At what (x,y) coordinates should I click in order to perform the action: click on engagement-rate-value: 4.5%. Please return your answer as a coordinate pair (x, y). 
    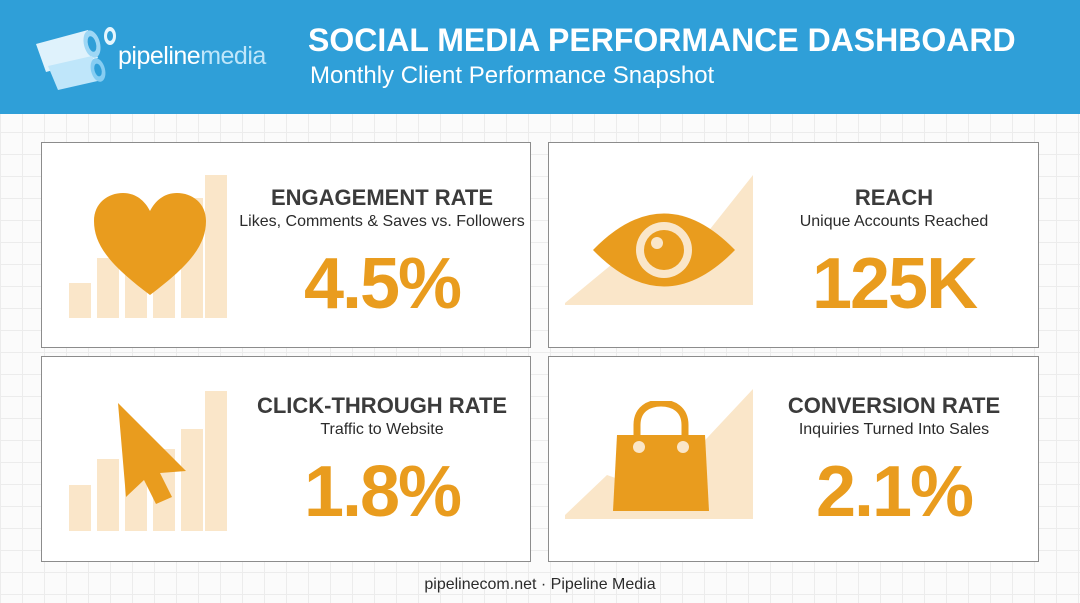
    Looking at the image, I should click on (382, 284).